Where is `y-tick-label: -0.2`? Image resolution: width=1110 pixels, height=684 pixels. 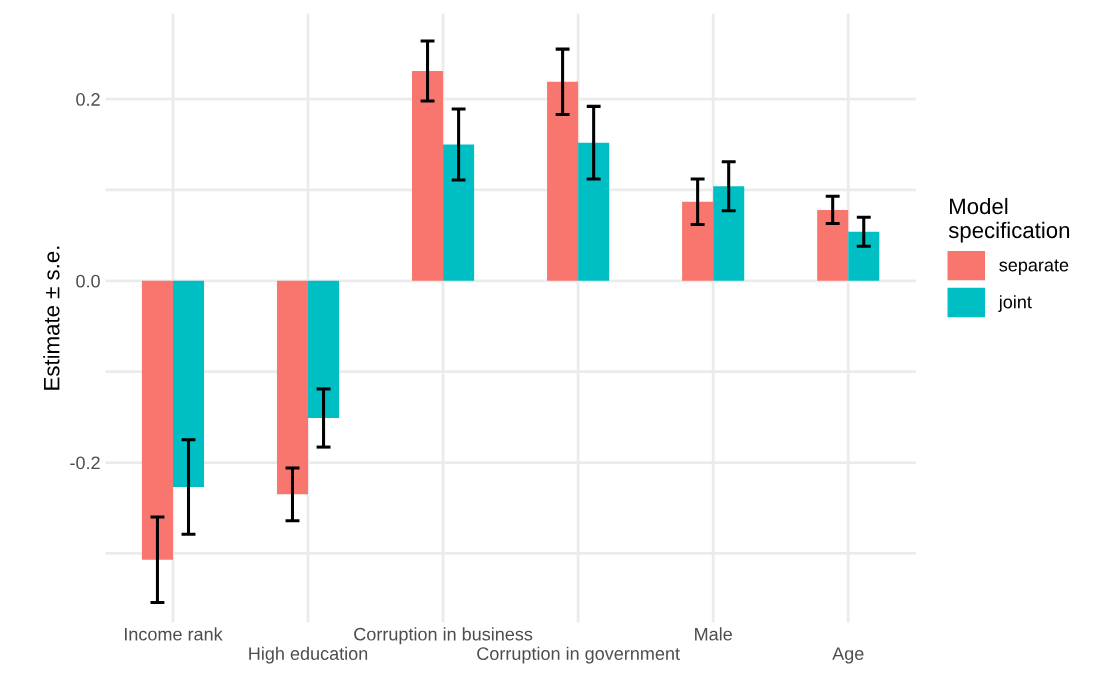
y-tick-label: -0.2 is located at coordinates (85, 463).